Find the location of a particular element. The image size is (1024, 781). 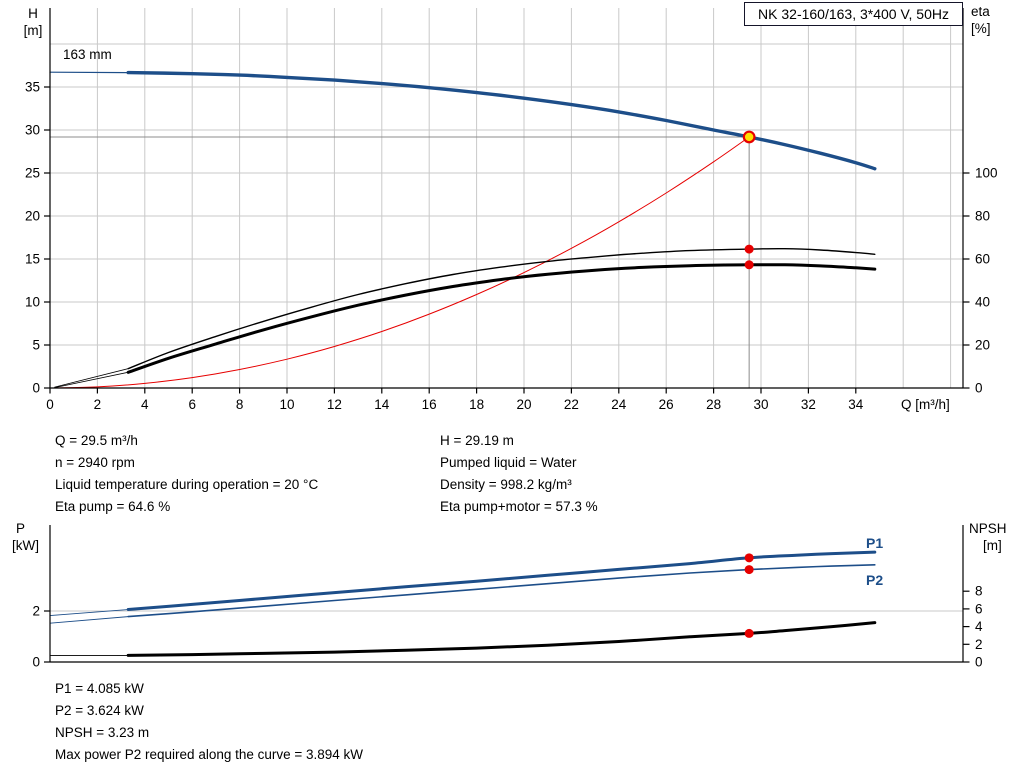

npsh-tick-label: 2 is located at coordinates (979, 644).